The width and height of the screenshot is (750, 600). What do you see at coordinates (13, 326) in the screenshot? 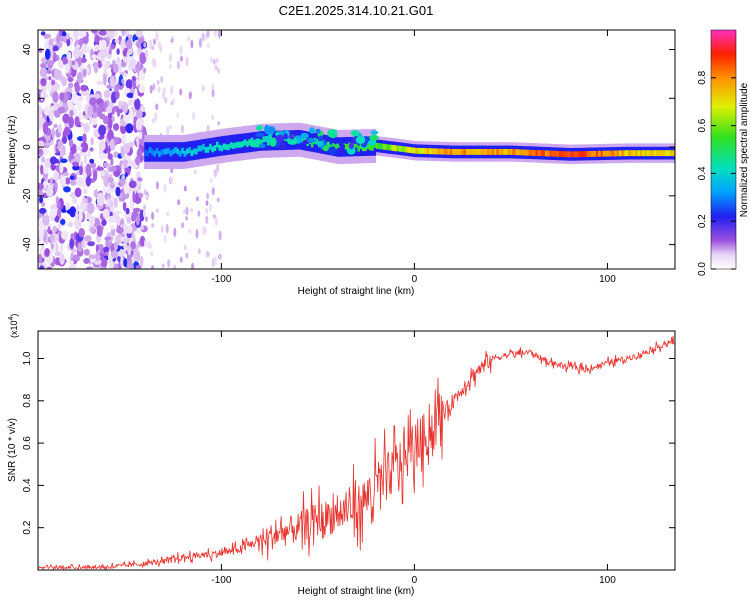
I see `snr-scale-label: (x104)` at bounding box center [13, 326].